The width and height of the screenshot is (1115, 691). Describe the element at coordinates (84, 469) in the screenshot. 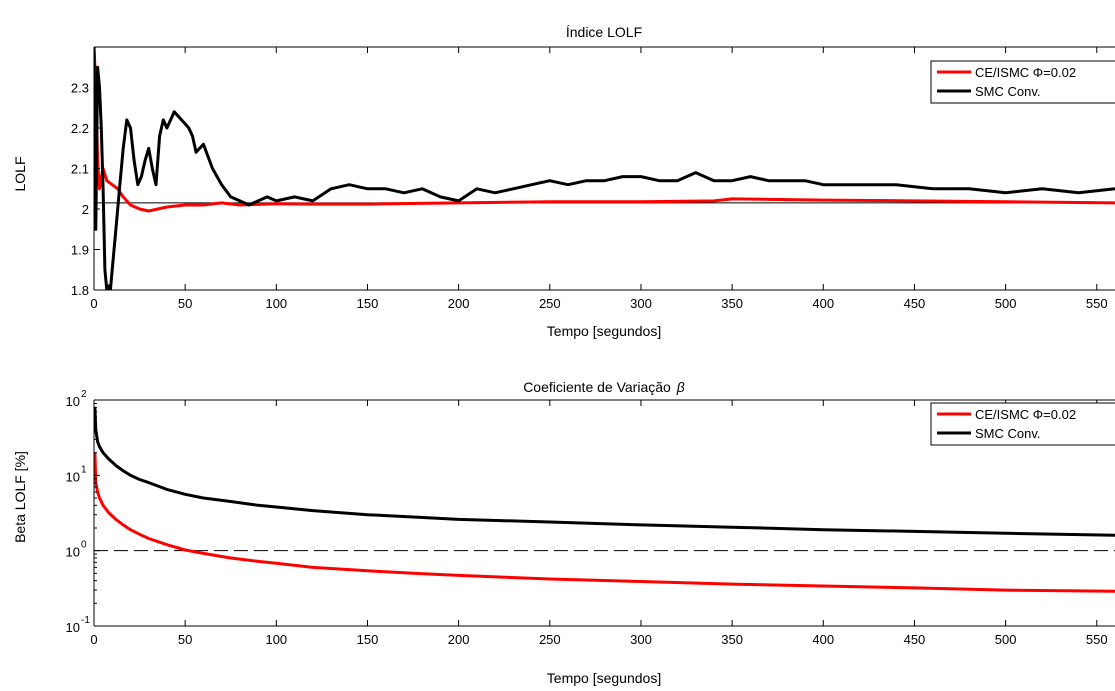

I see `chart-beta-y-tick-exponent: 1` at that location.